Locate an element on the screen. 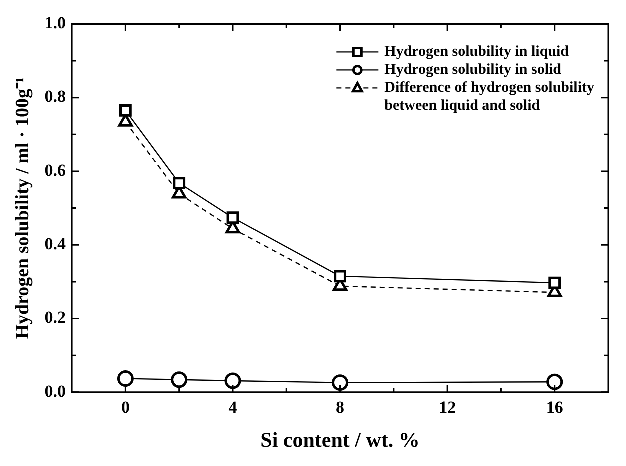 The image size is (626, 466). x-tick-label: 4 is located at coordinates (233, 407).